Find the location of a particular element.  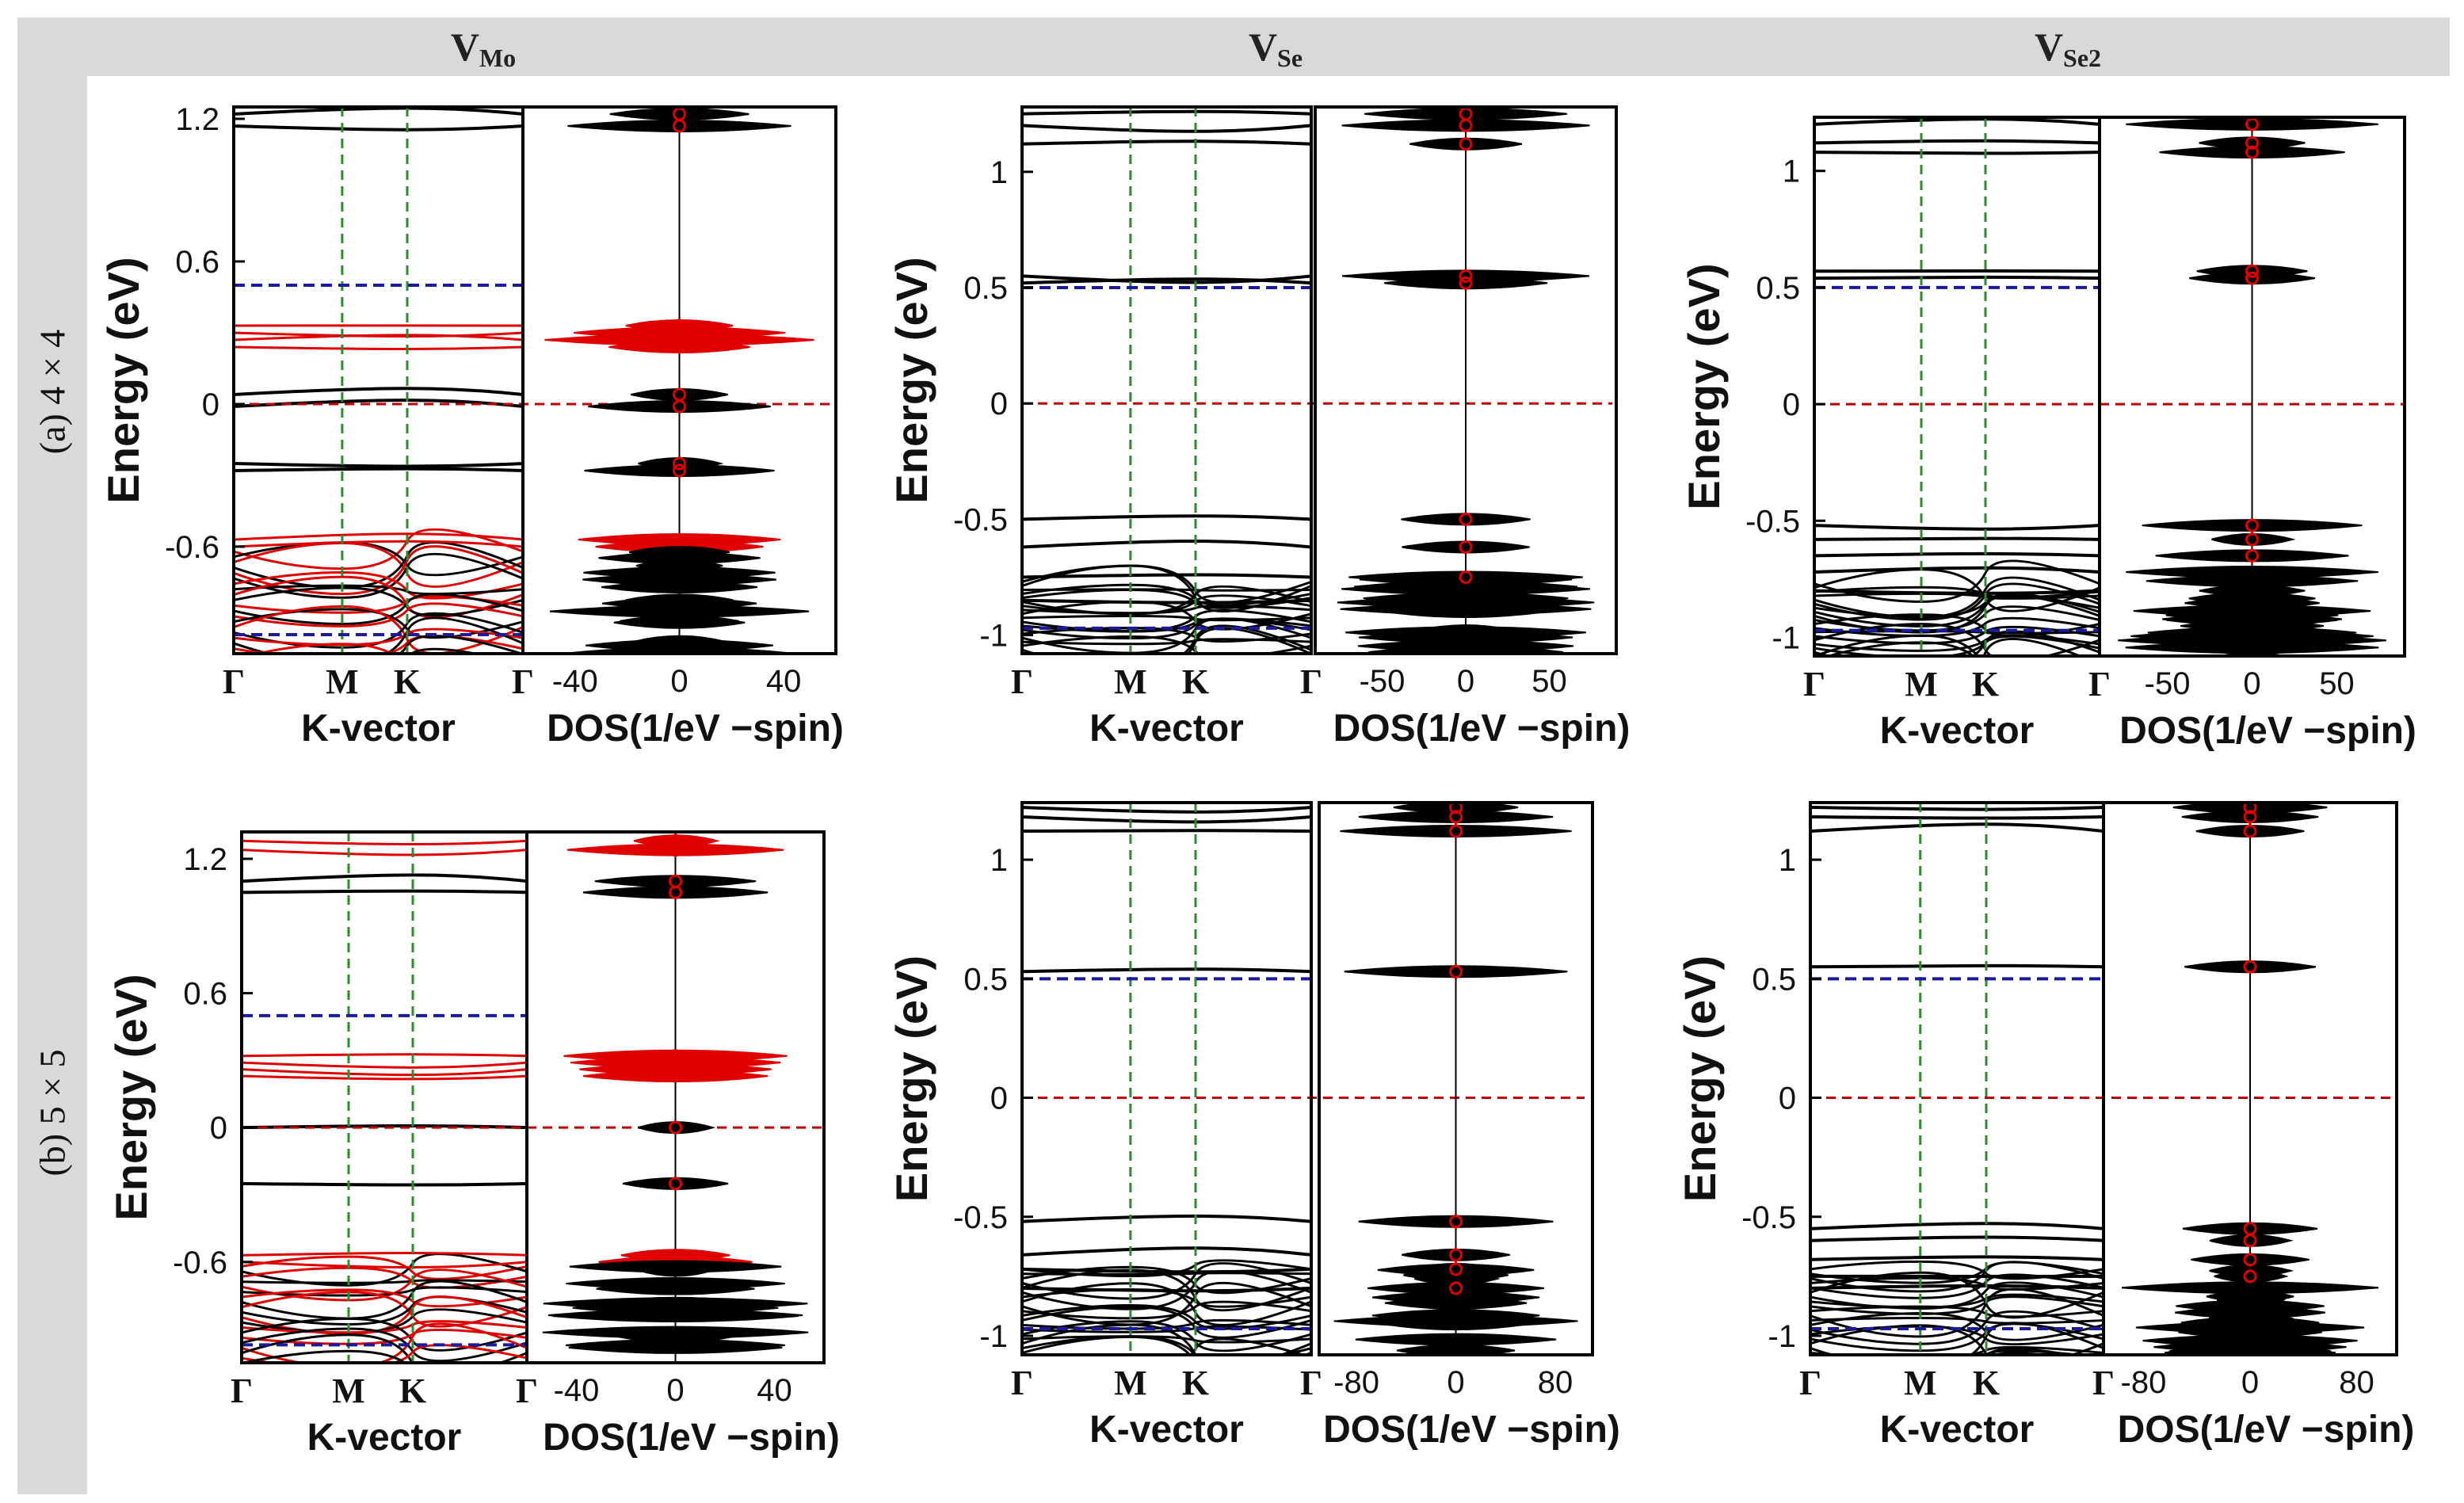

y-tick-label: -0.6 is located at coordinates (200, 1263).